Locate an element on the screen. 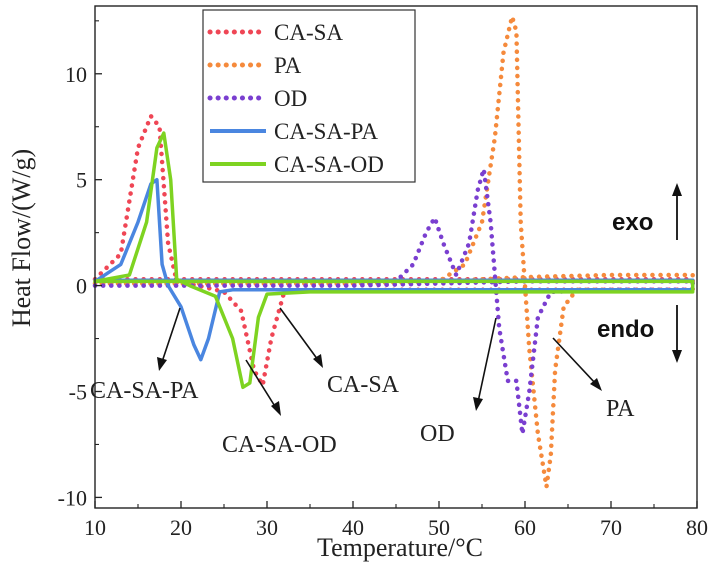 This screenshot has width=709, height=567. x-tick-label: 10 is located at coordinates (95, 527).